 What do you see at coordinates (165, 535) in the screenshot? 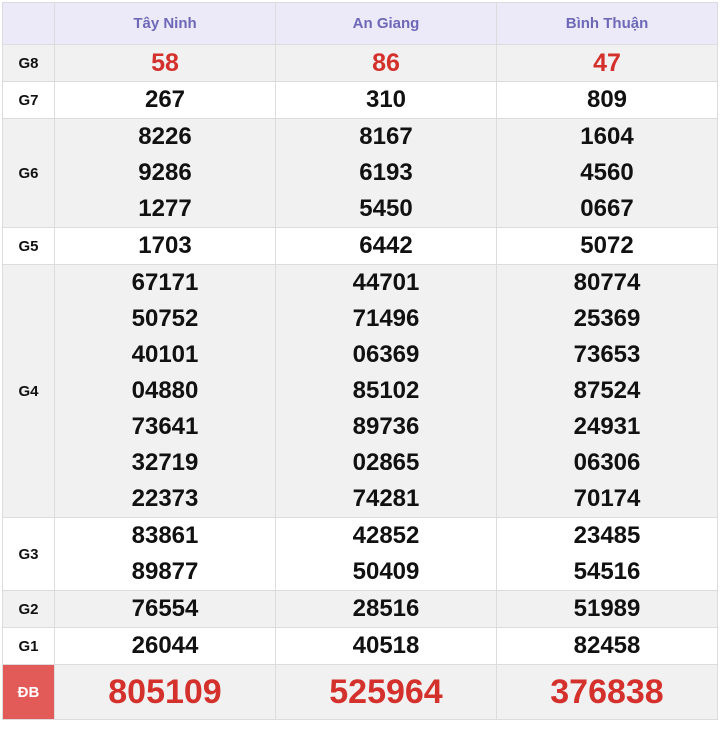
I see `prize-number: 83861` at bounding box center [165, 535].